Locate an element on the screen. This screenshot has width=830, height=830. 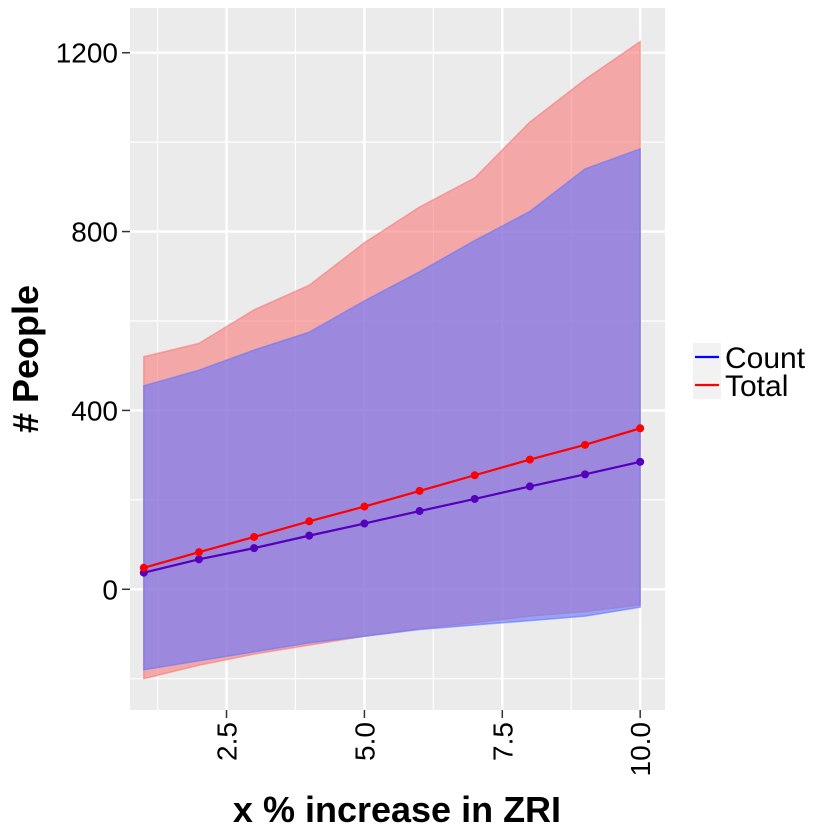
y-tick-label: 400 is located at coordinates (94, 410).